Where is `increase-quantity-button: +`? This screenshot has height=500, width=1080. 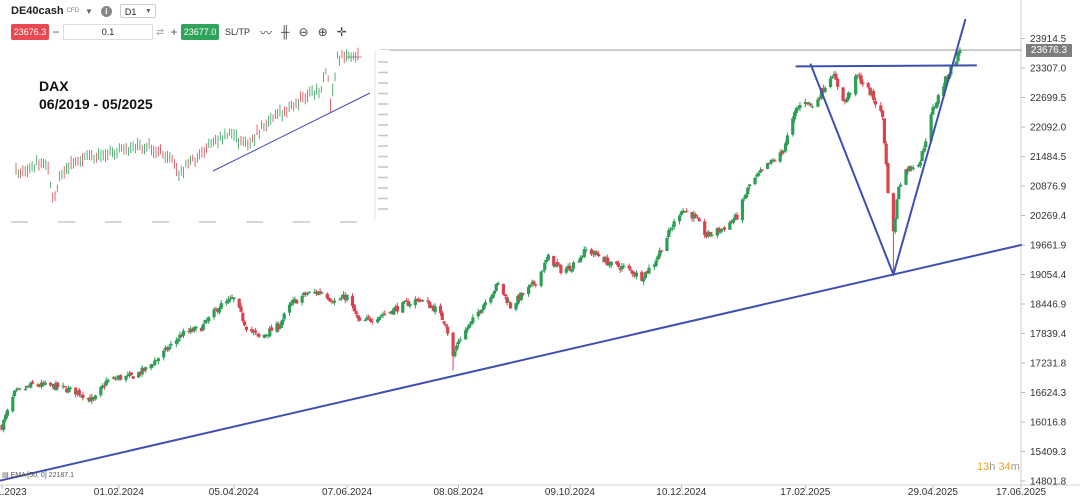 increase-quantity-button: + is located at coordinates (174, 32).